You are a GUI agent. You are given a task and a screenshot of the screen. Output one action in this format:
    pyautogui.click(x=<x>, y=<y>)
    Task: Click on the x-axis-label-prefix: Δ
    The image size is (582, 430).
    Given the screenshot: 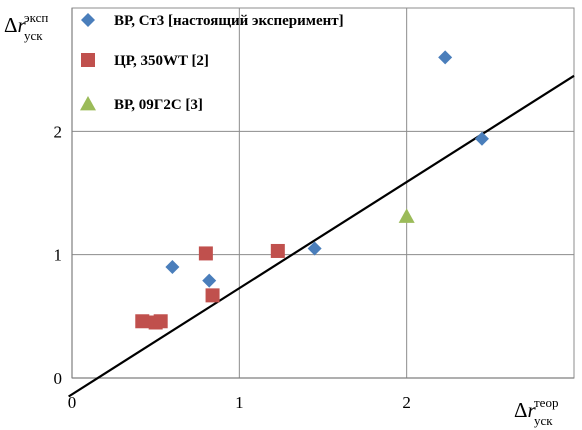 What is the action you would take?
    pyautogui.click(x=521, y=410)
    